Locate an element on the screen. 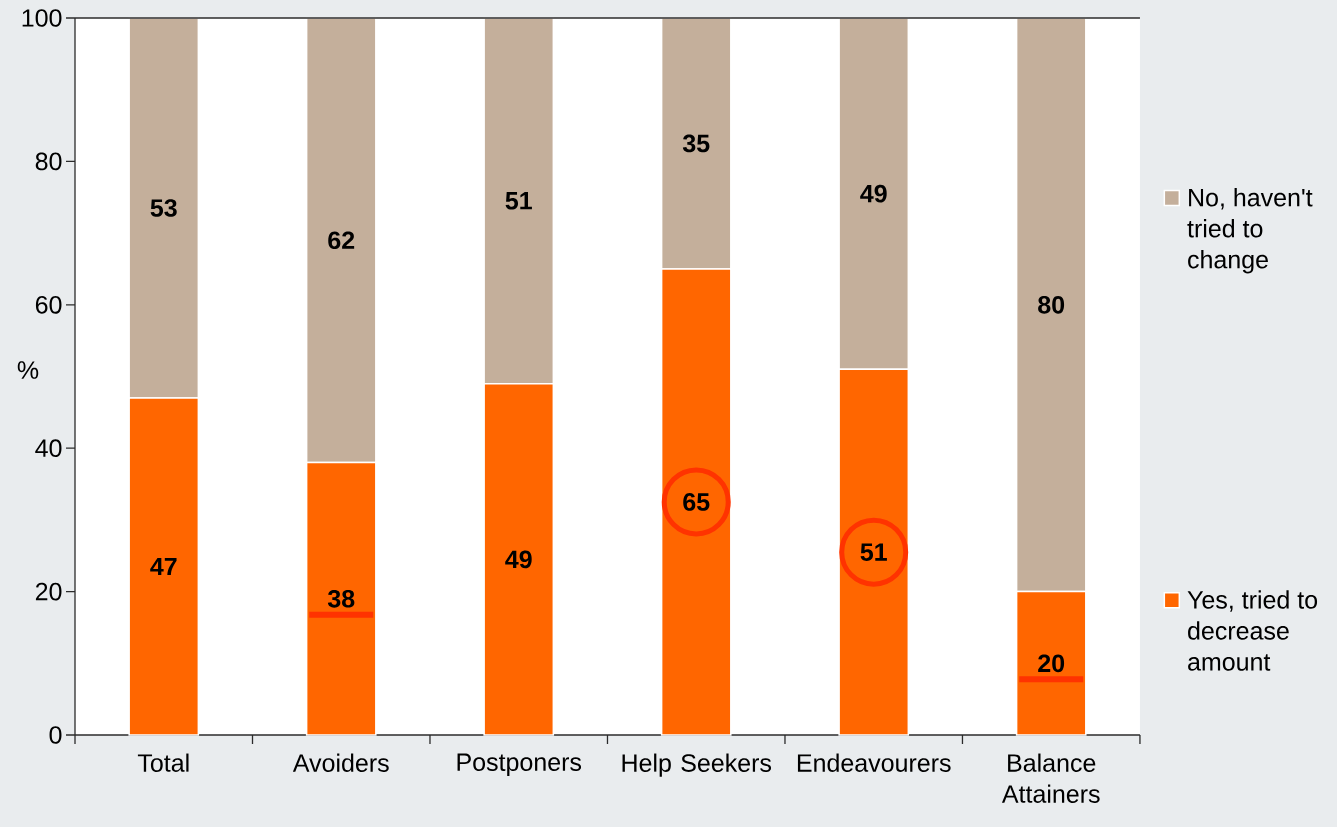 The width and height of the screenshot is (1337, 827). y-axis-title: % is located at coordinates (28, 370).